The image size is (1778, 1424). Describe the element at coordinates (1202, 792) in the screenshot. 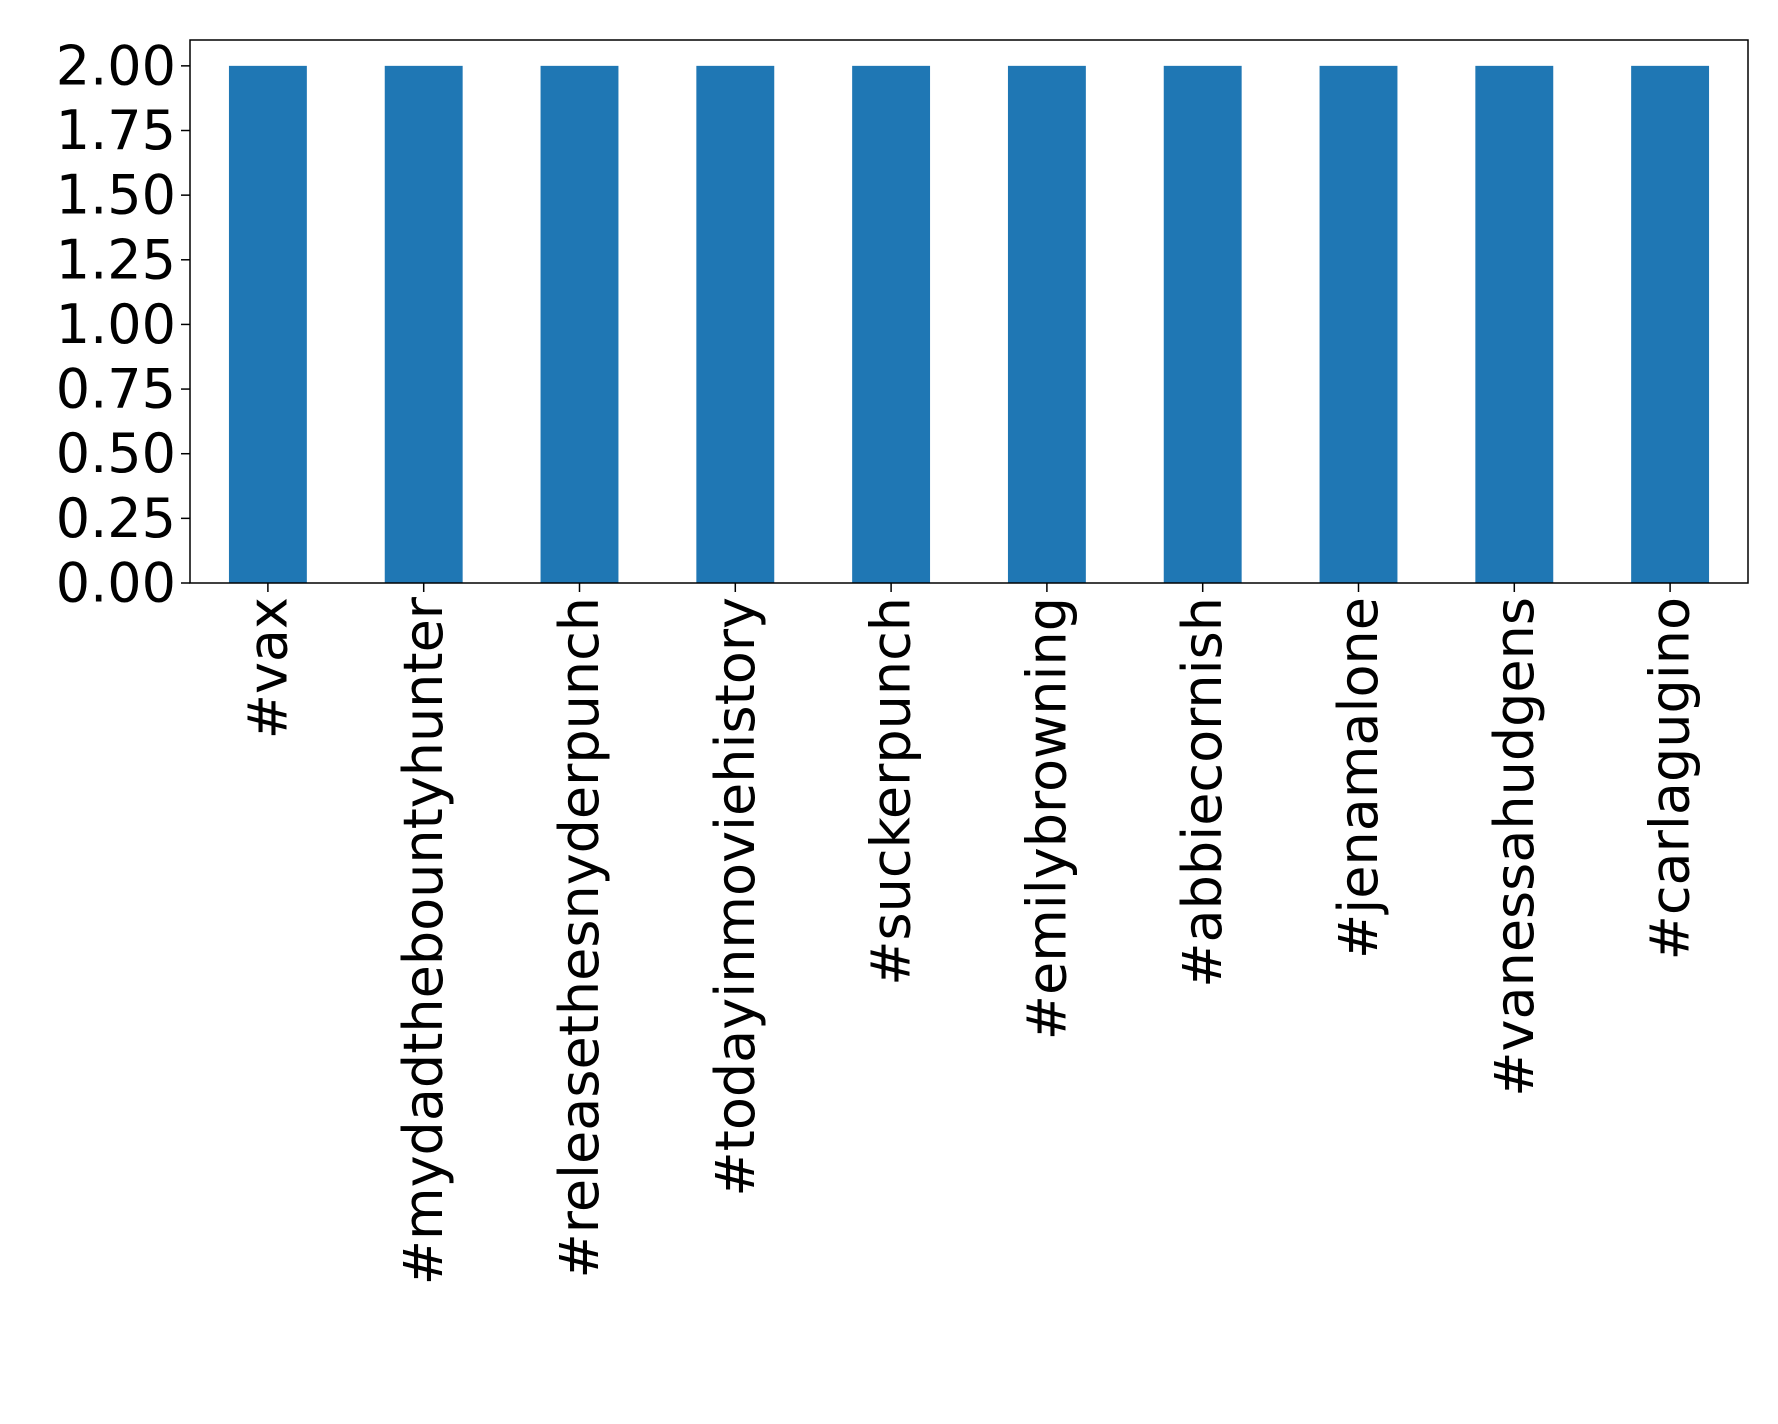

I see `x-tick-label: #abbiecornish` at that location.